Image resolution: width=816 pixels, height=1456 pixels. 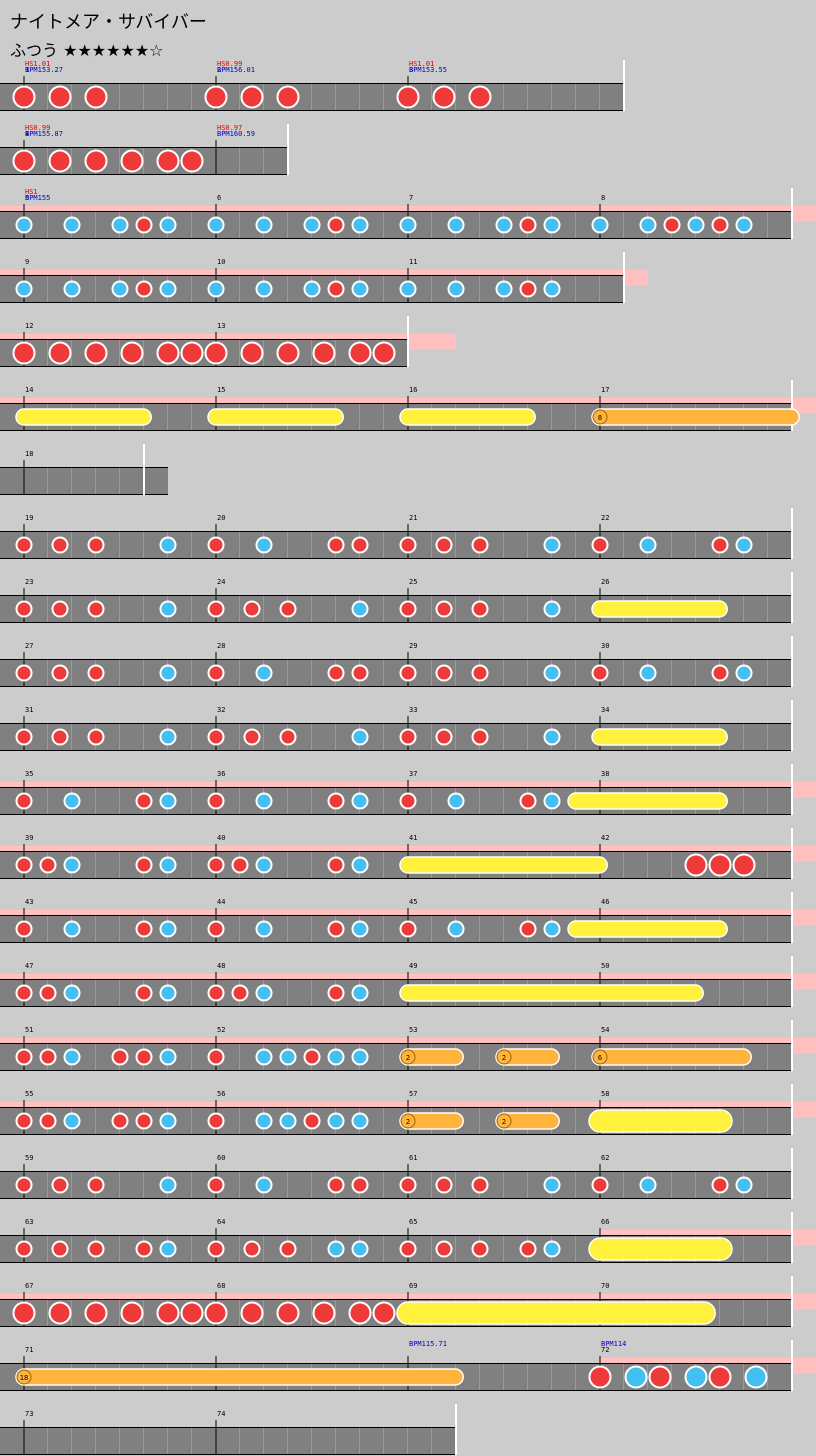 What do you see at coordinates (413, 966) in the screenshot?
I see `measure-number: 49` at bounding box center [413, 966].